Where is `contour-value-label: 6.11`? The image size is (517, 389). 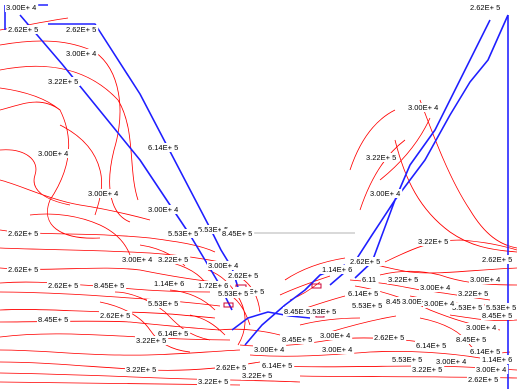
contour-value-label: 6.11 is located at coordinates (369, 279).